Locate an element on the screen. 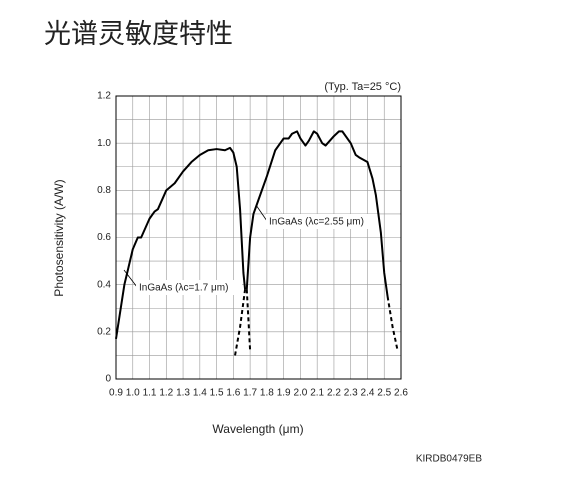 This screenshot has height=487, width=571. x-tick-label: 2.0 is located at coordinates (300, 393).